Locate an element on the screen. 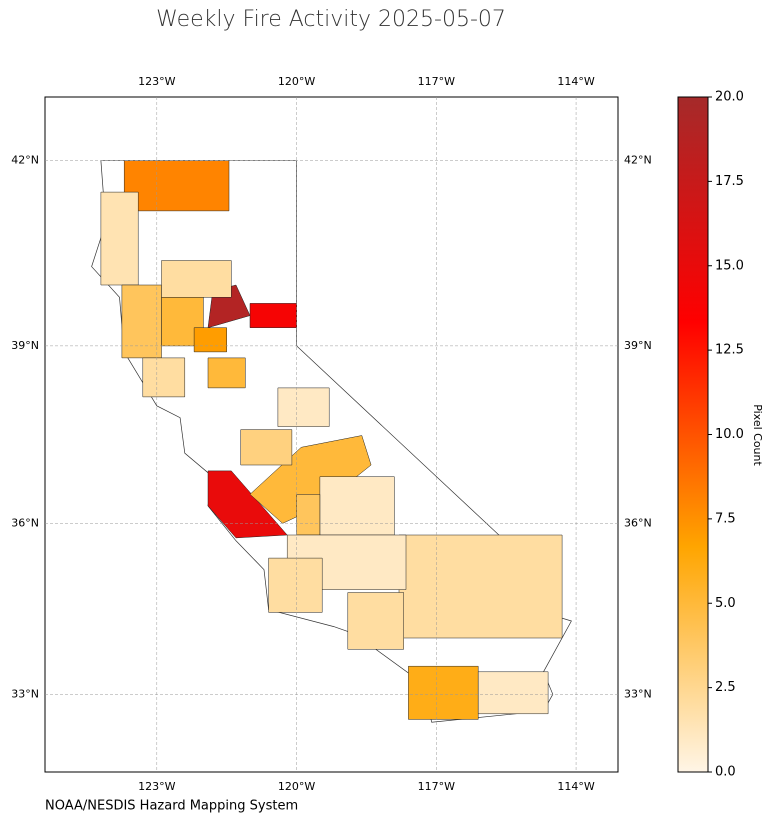  colorbar-tick-label: 12.5 is located at coordinates (729, 350).